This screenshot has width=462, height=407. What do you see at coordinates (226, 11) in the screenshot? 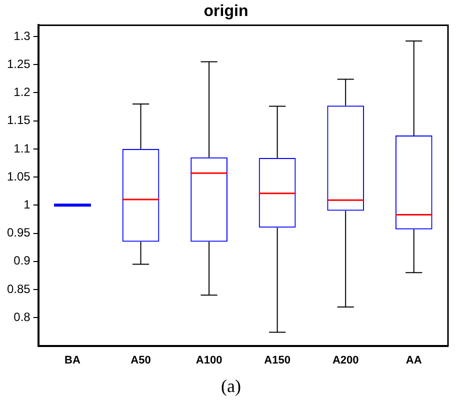
I see `chart-title: origin` at bounding box center [226, 11].